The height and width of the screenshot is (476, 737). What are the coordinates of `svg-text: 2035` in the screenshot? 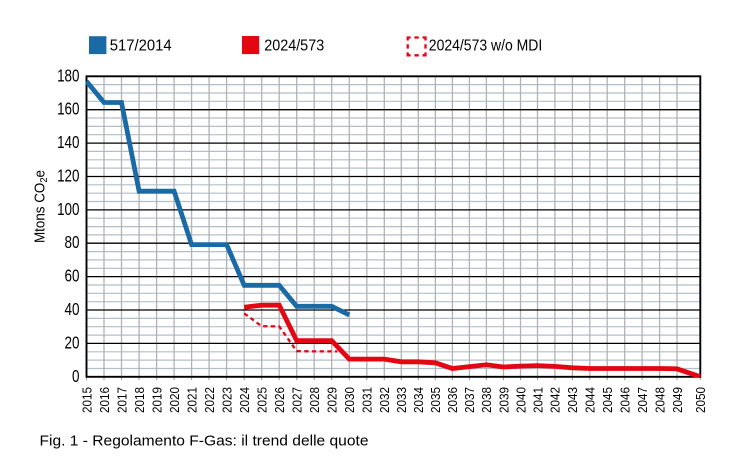 It's located at (435, 400).